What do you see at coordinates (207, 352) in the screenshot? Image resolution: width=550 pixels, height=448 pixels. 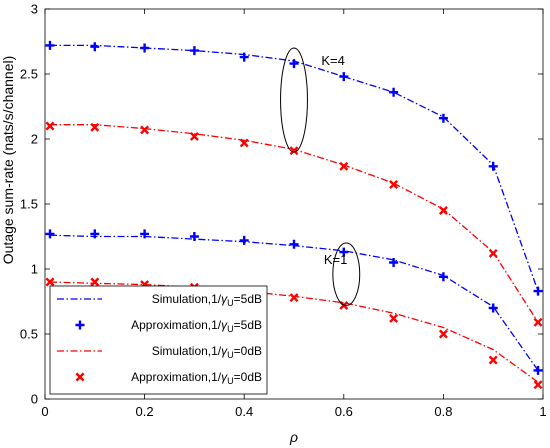 I see `legend-label: Simulation,1/γU=0dB` at bounding box center [207, 352].